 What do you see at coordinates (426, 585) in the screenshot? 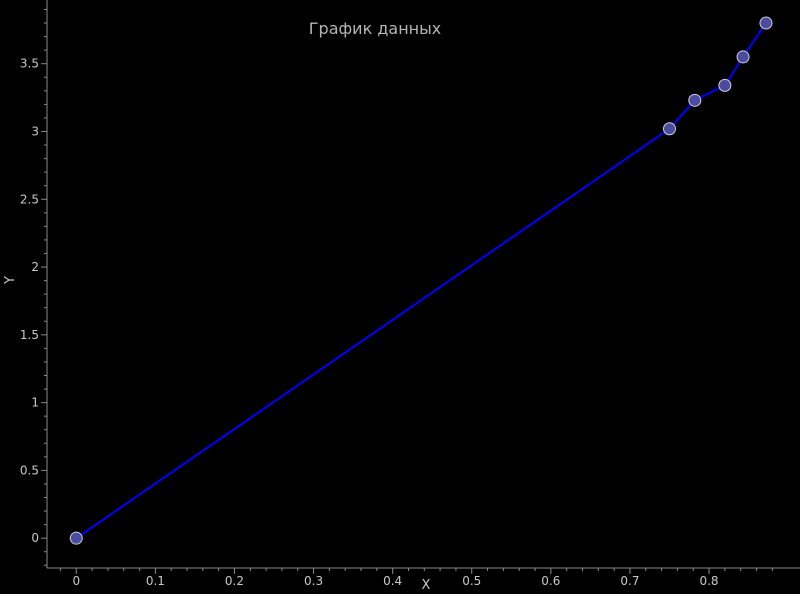
I see `x-axis-title: X` at bounding box center [426, 585].